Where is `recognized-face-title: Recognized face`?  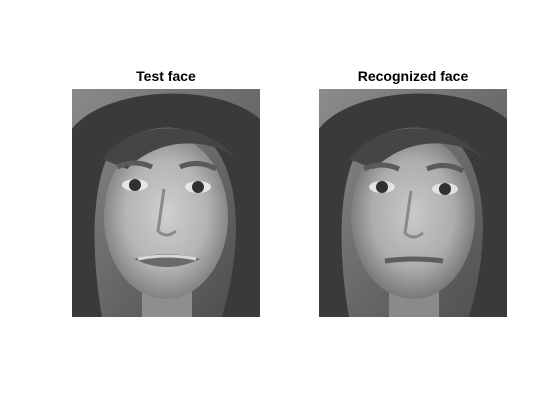
recognized-face-title: Recognized face is located at coordinates (413, 76).